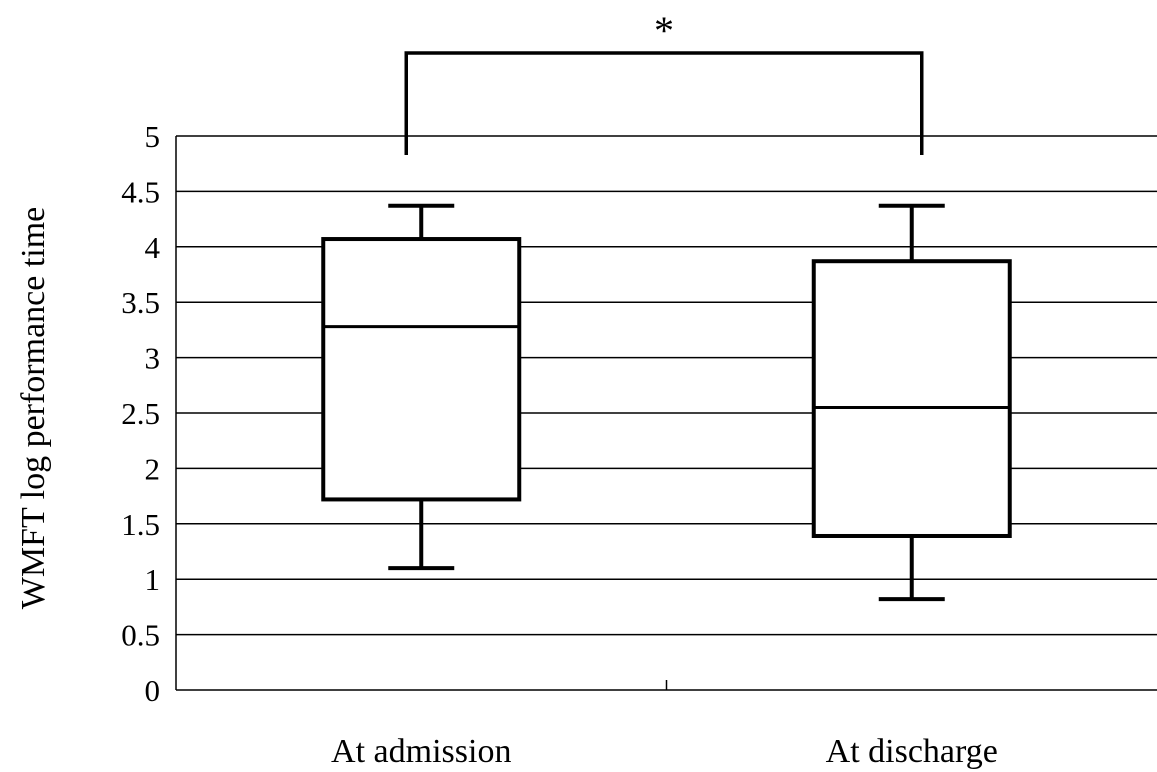 The image size is (1157, 772). I want to click on y-tick-label: 1.5, so click(140, 524).